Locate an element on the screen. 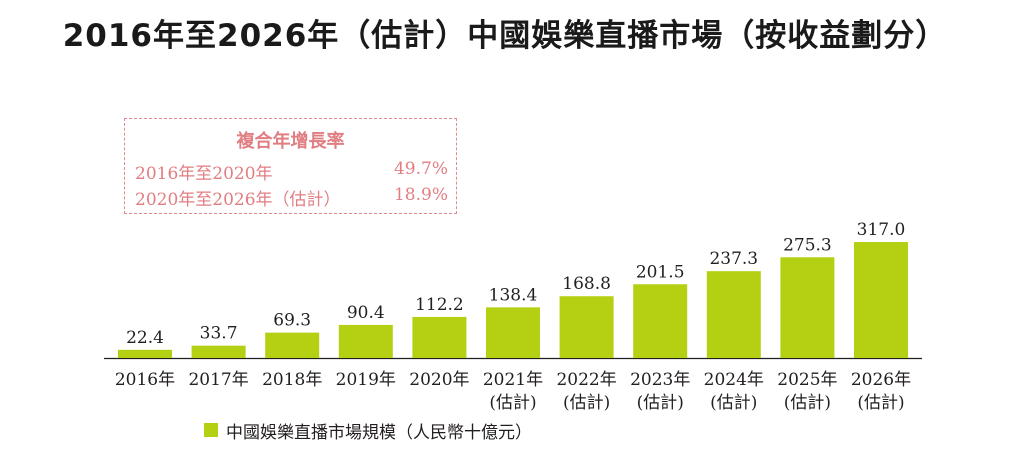 This screenshot has height=453, width=1010. legend-label: 中國娛樂直播市場規模（人民幣十億元） is located at coordinates (379, 433).